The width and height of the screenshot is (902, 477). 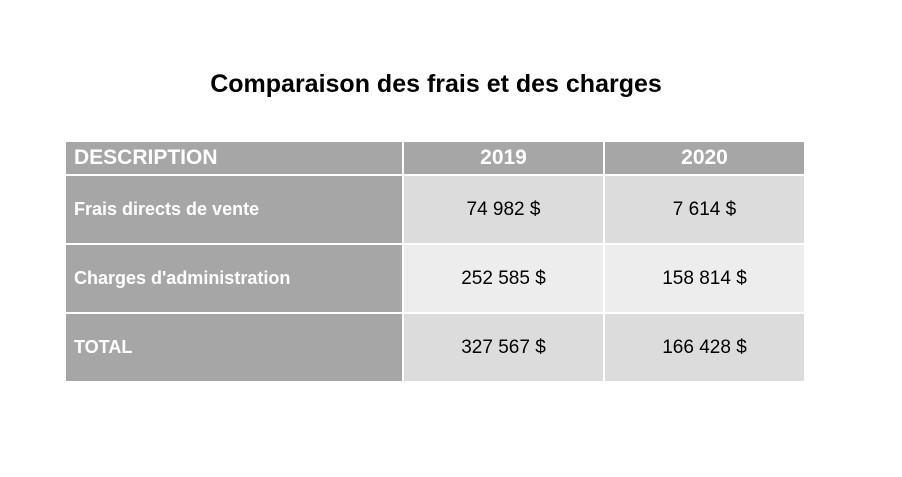 I want to click on table-row: TOTAL 327 567 $ 166 428 $, so click(x=435, y=347).